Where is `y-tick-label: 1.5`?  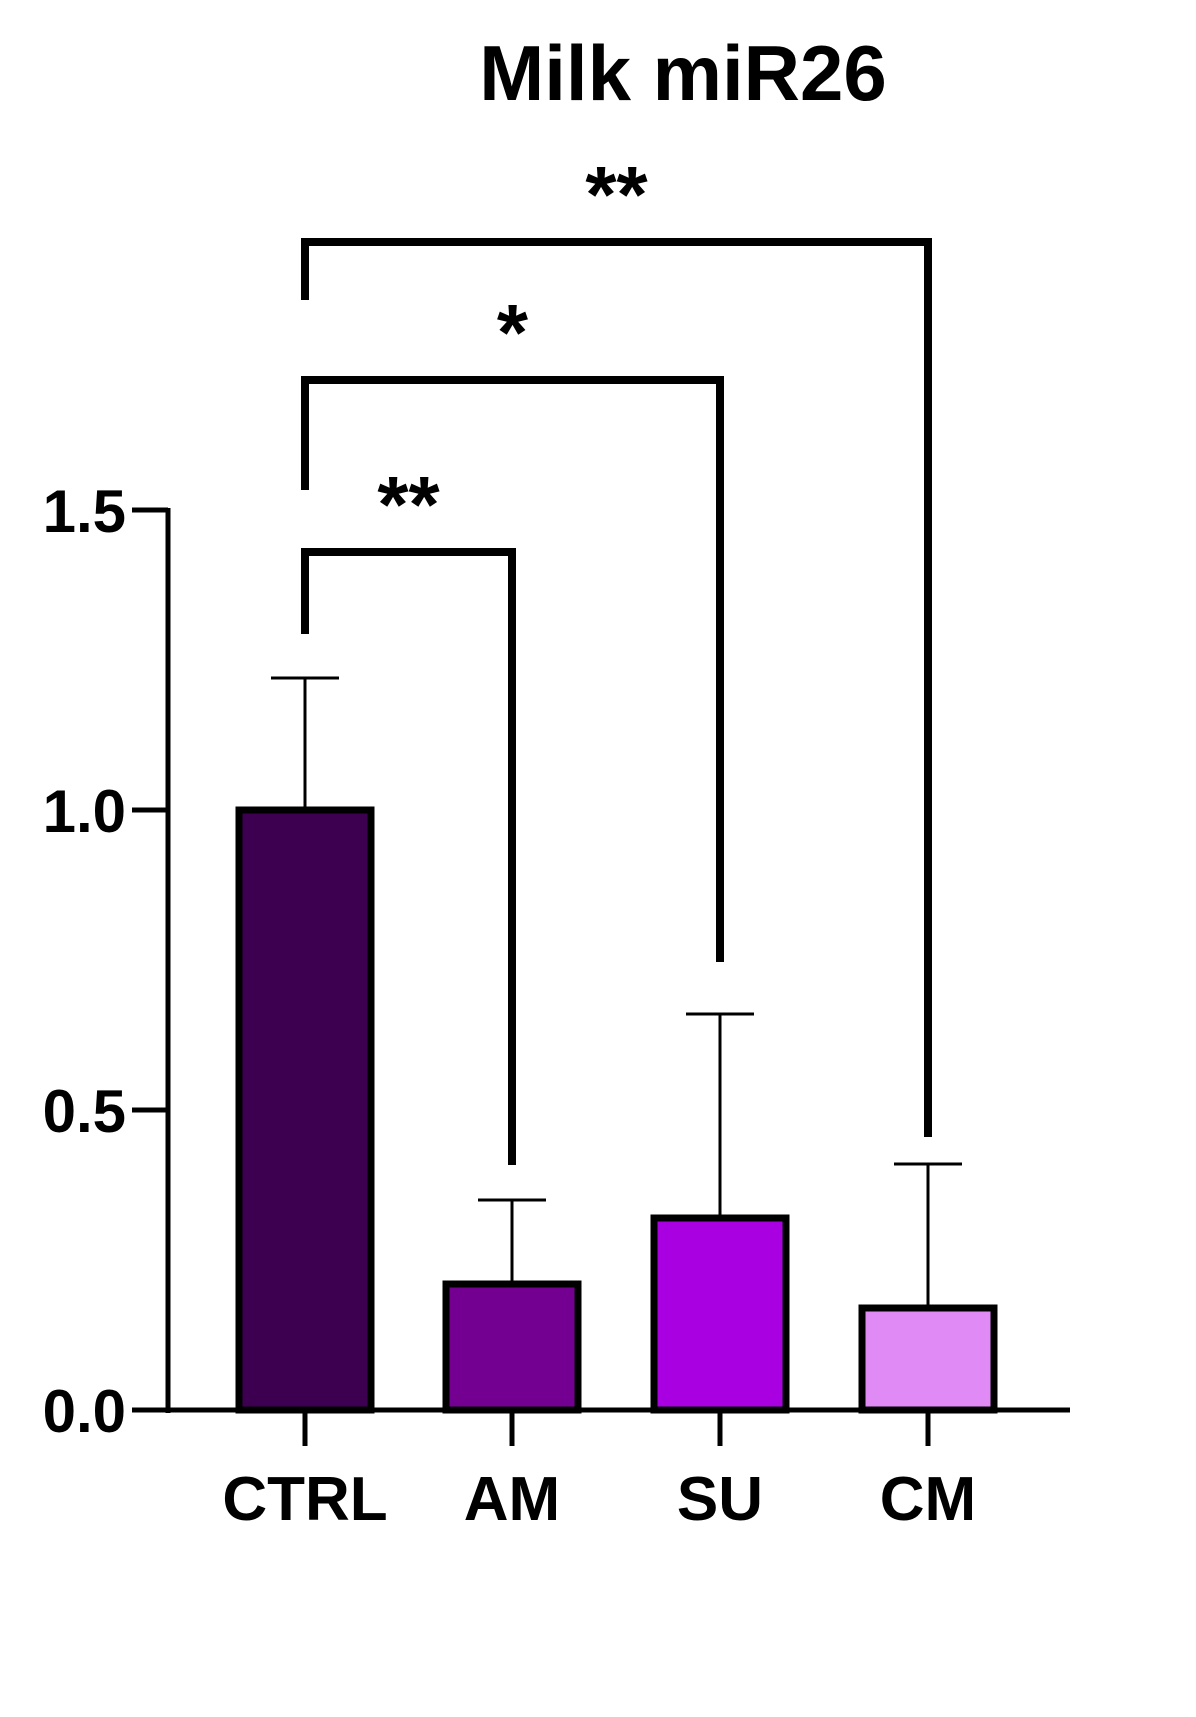 y-tick-label: 1.5 is located at coordinates (84, 511).